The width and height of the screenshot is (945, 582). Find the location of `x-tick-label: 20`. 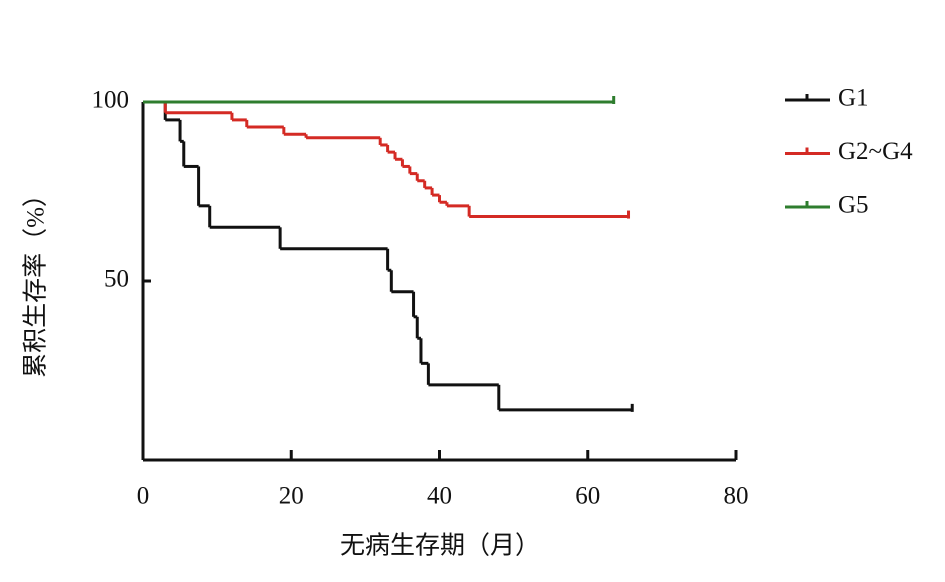

x-tick-label: 20 is located at coordinates (291, 496).